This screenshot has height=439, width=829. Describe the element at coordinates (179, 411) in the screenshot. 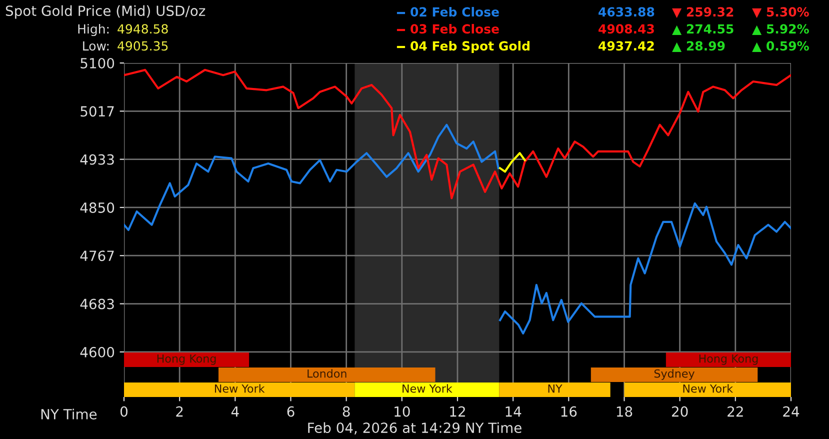

I see `x-tick-label: 2` at that location.